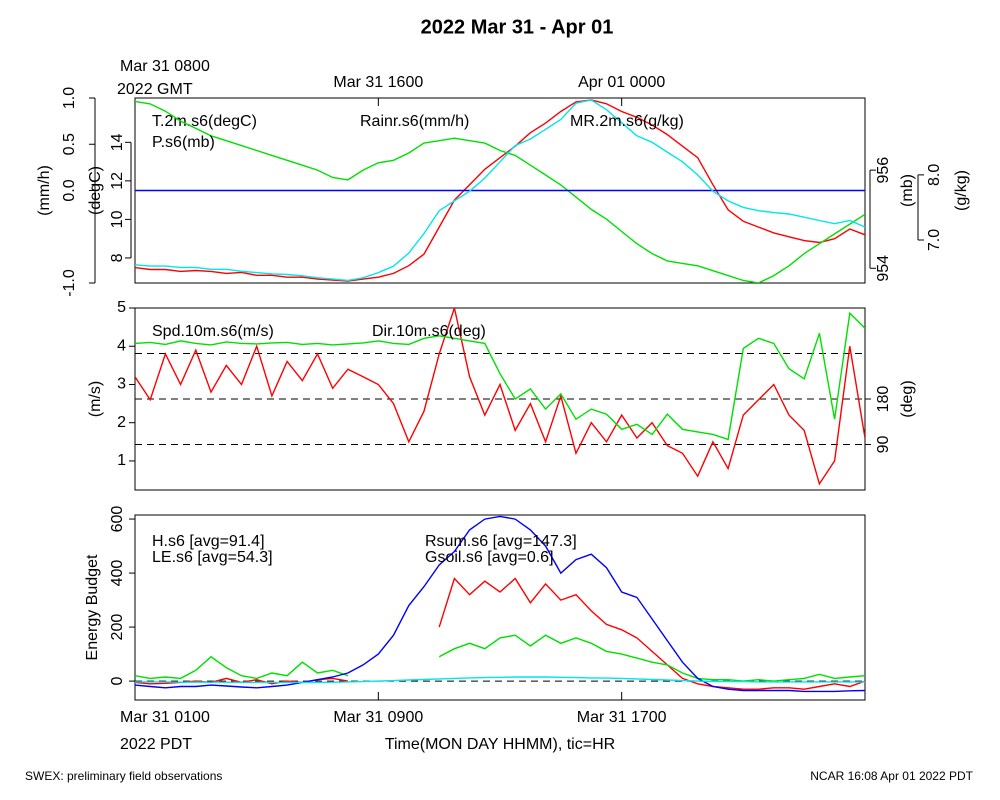 The image size is (1000, 800). I want to click on y-tick-label: 956, so click(883, 170).